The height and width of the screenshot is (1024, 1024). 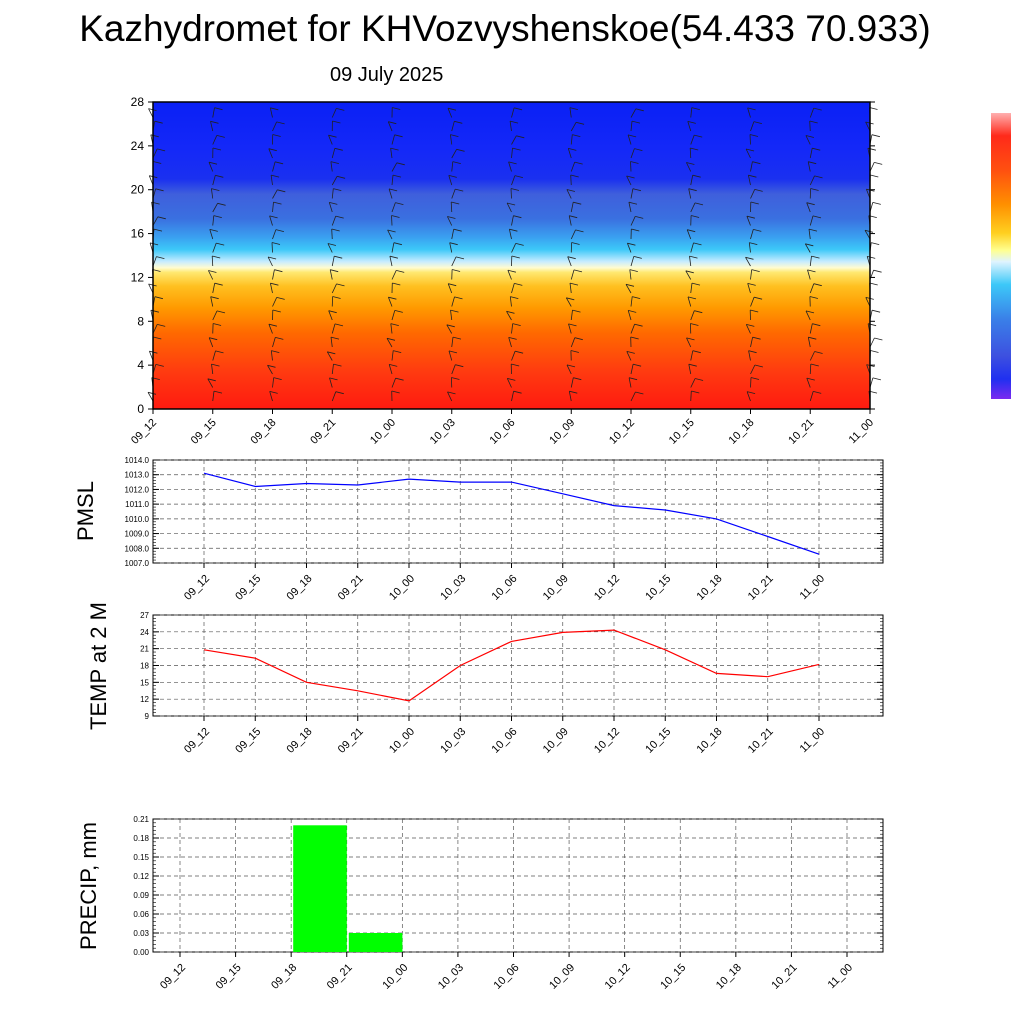 I want to click on profile-xtick-label: 09_21, so click(x=323, y=432).